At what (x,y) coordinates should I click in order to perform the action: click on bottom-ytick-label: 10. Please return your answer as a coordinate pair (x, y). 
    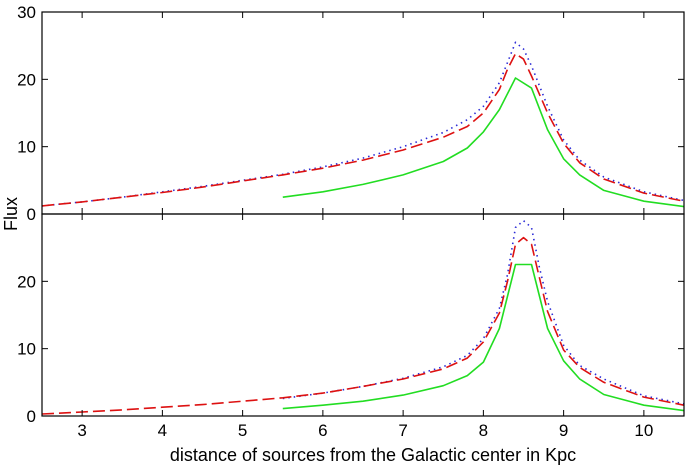
    Looking at the image, I should click on (26, 349).